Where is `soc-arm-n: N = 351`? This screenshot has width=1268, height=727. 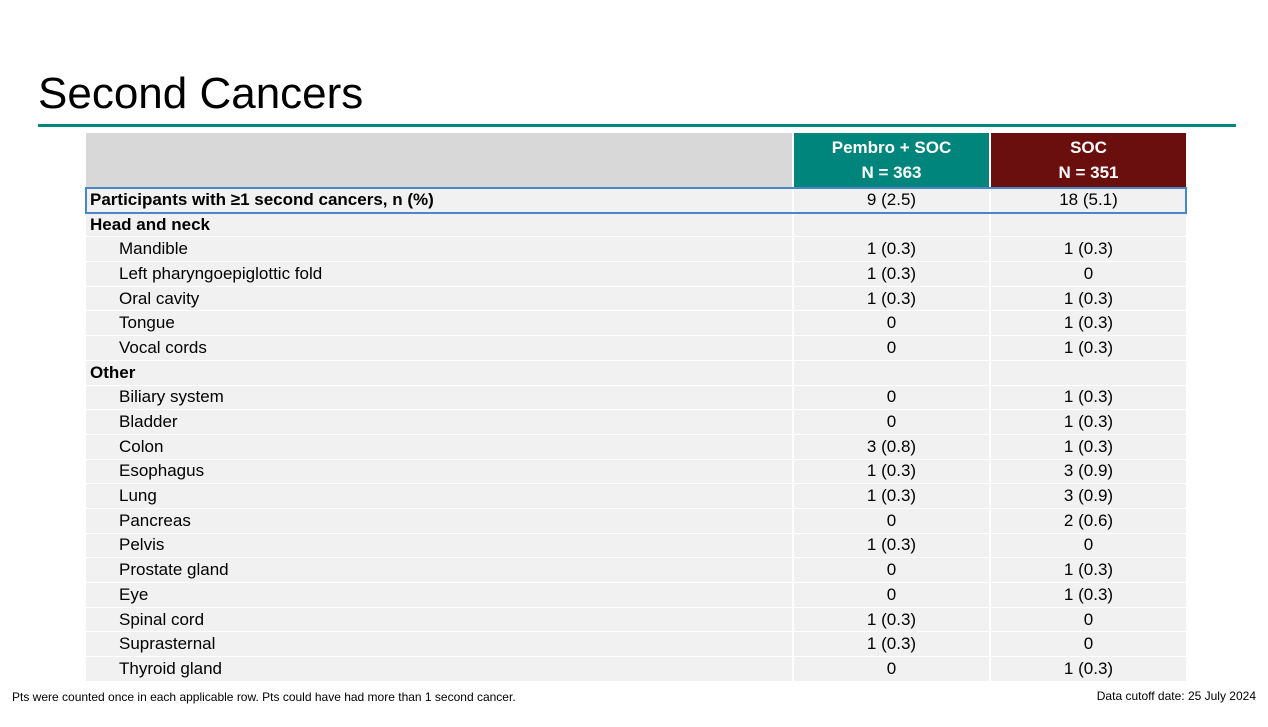
soc-arm-n: N = 351 is located at coordinates (1088, 173).